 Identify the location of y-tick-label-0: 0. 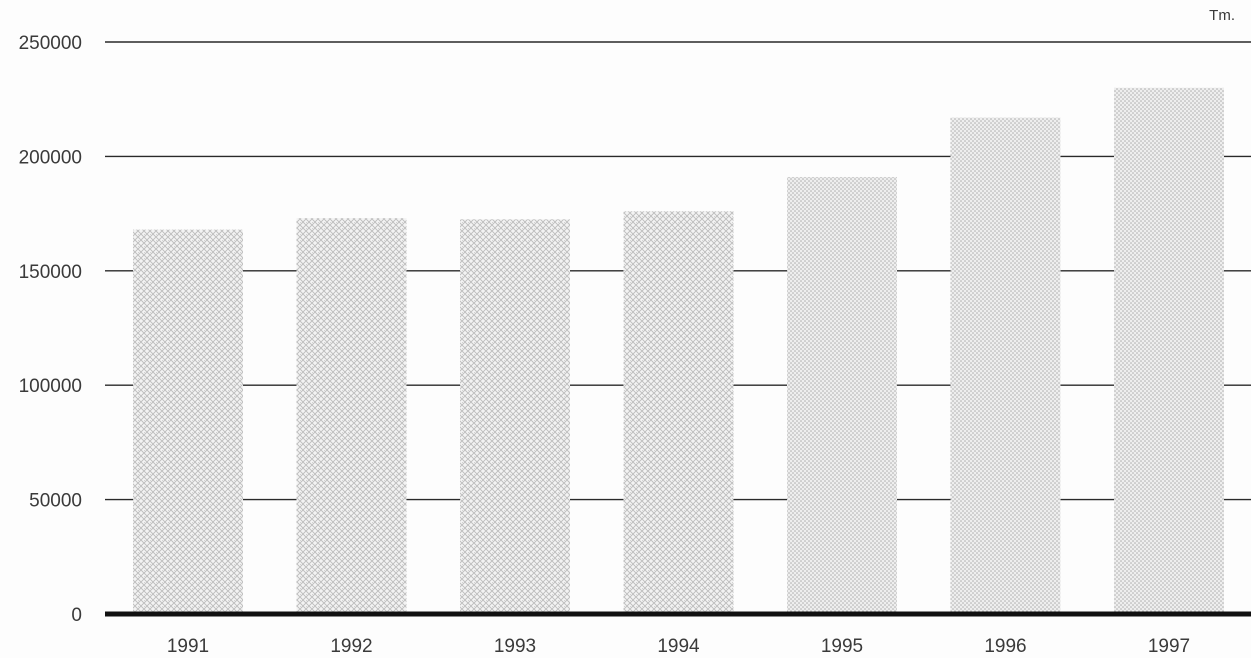
(76, 615).